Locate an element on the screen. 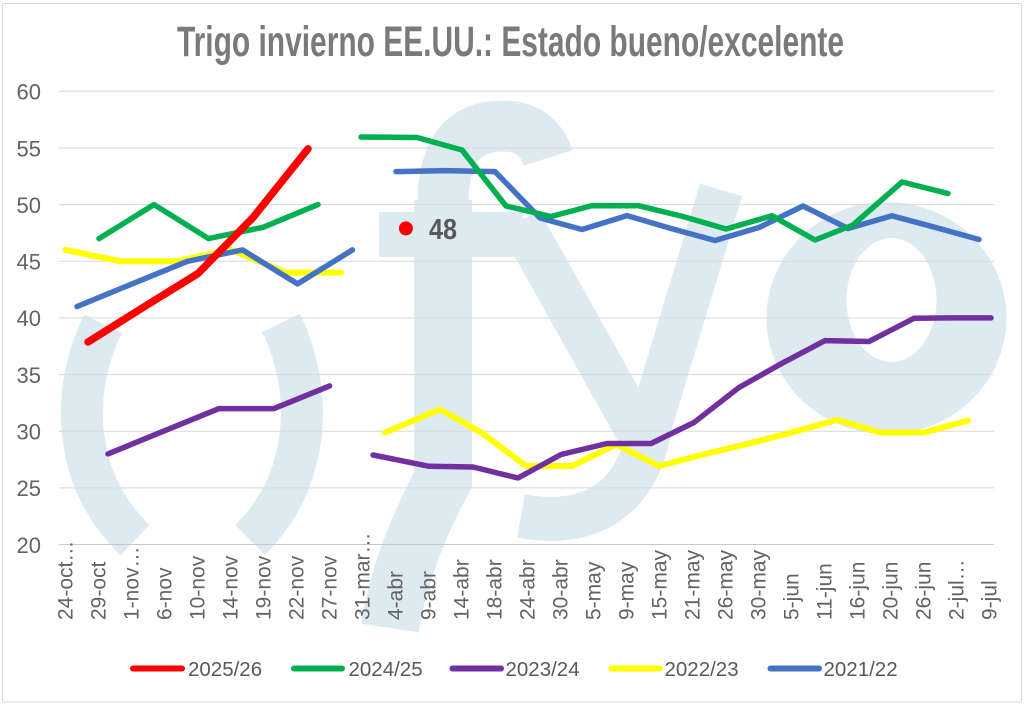 The height and width of the screenshot is (705, 1024). svg-text: 55 is located at coordinates (29, 148).